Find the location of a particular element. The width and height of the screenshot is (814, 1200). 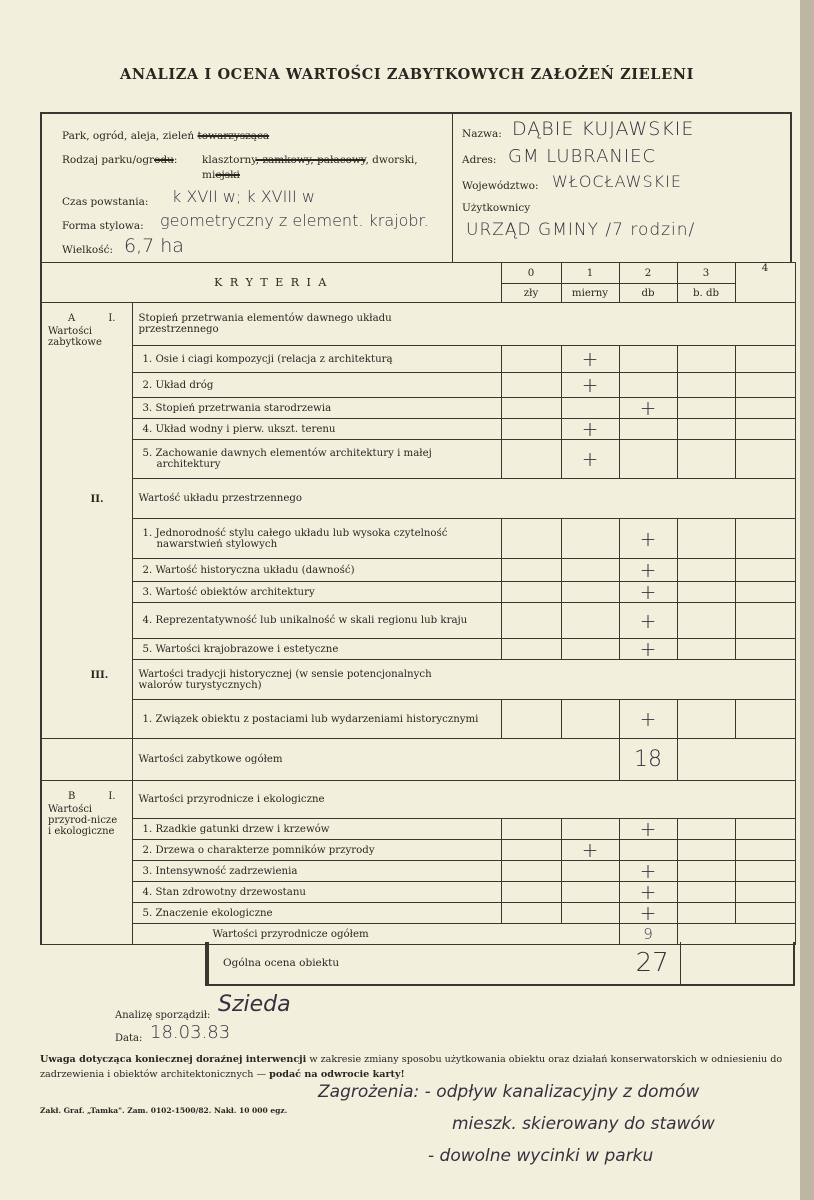

kryteria-header: K R Y T E R I A is located at coordinates (271, 282).